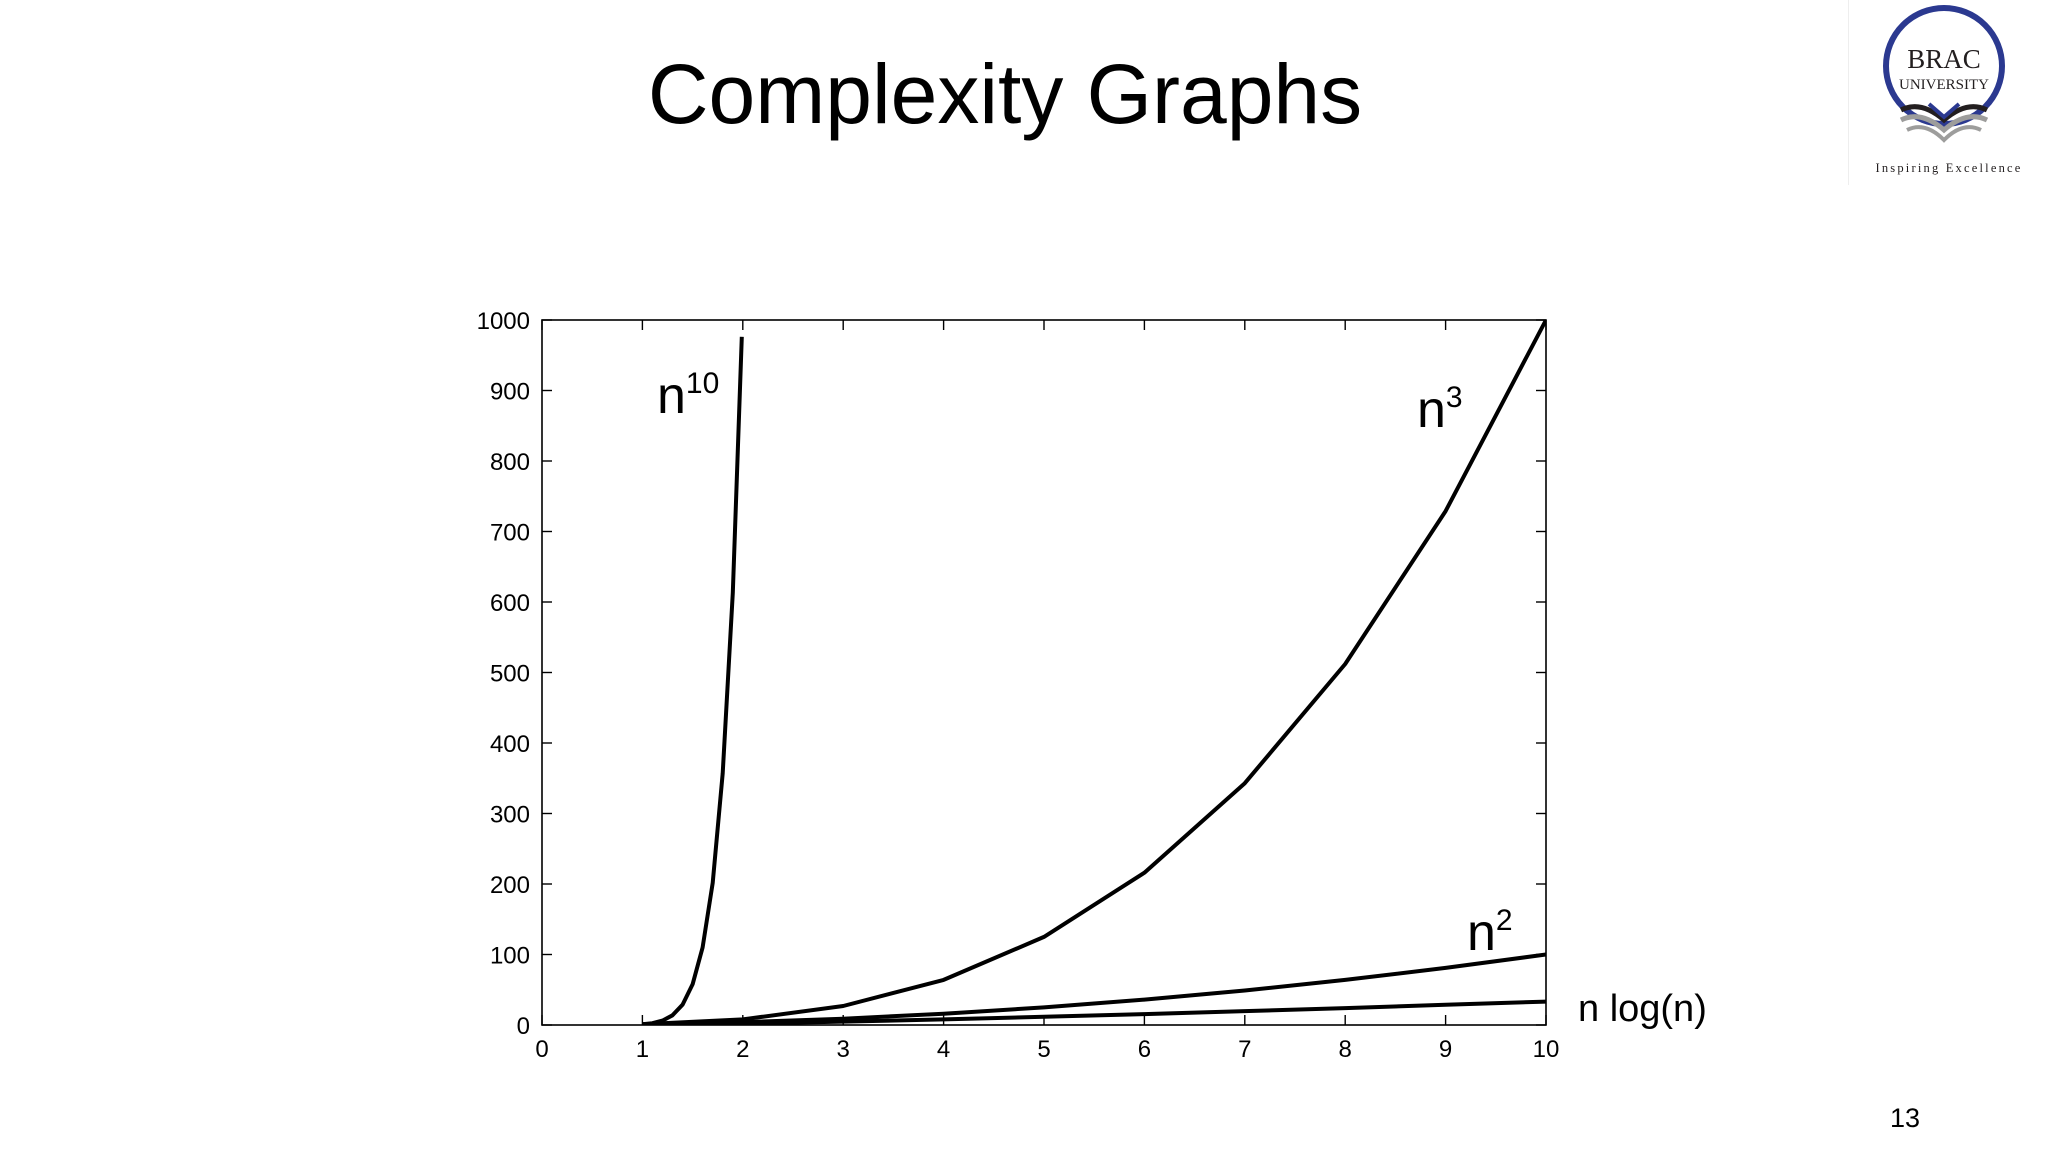 Image resolution: width=2048 pixels, height=1152 pixels. Describe the element at coordinates (510, 815) in the screenshot. I see `y-tick-label: 300` at that location.